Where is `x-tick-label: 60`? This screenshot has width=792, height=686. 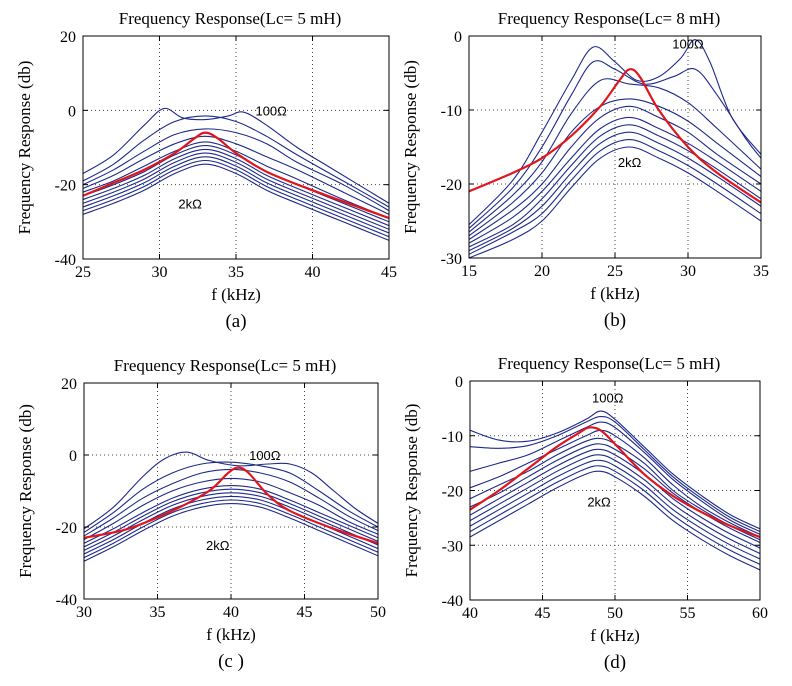 x-tick-label: 60 is located at coordinates (760, 613).